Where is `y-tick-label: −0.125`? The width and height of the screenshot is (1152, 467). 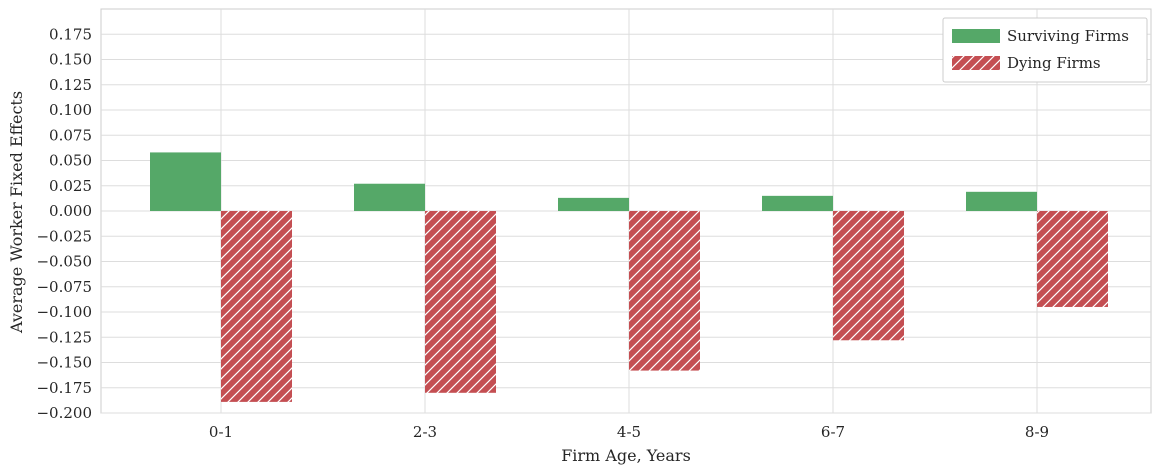
y-tick-label: −0.125 is located at coordinates (64, 337).